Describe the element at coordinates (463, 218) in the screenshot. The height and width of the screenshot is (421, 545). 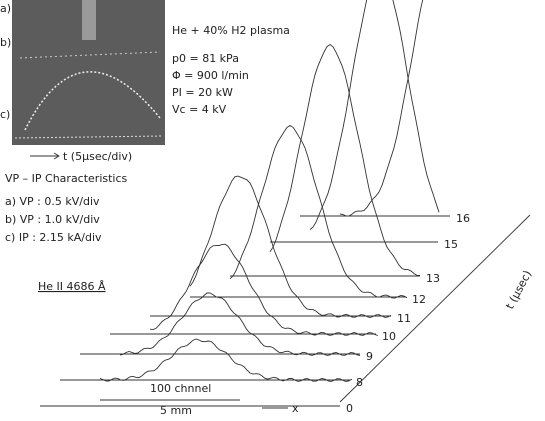
I see `t-tick-label: 16` at that location.